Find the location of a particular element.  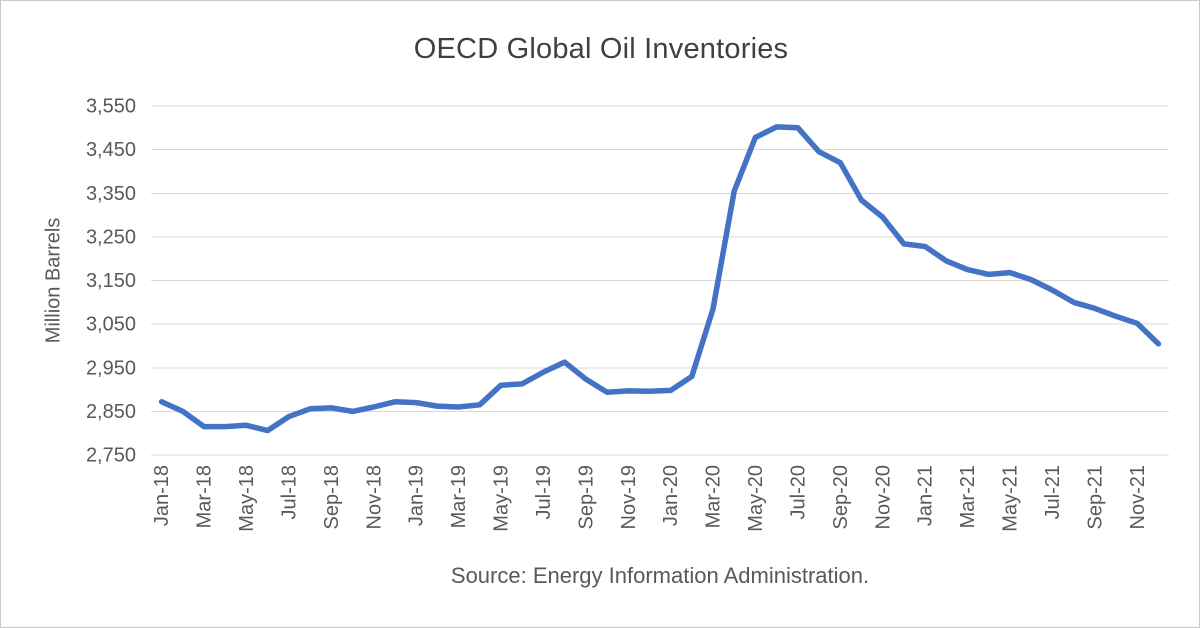

x-tick-label: Jan-21 is located at coordinates (926, 495).